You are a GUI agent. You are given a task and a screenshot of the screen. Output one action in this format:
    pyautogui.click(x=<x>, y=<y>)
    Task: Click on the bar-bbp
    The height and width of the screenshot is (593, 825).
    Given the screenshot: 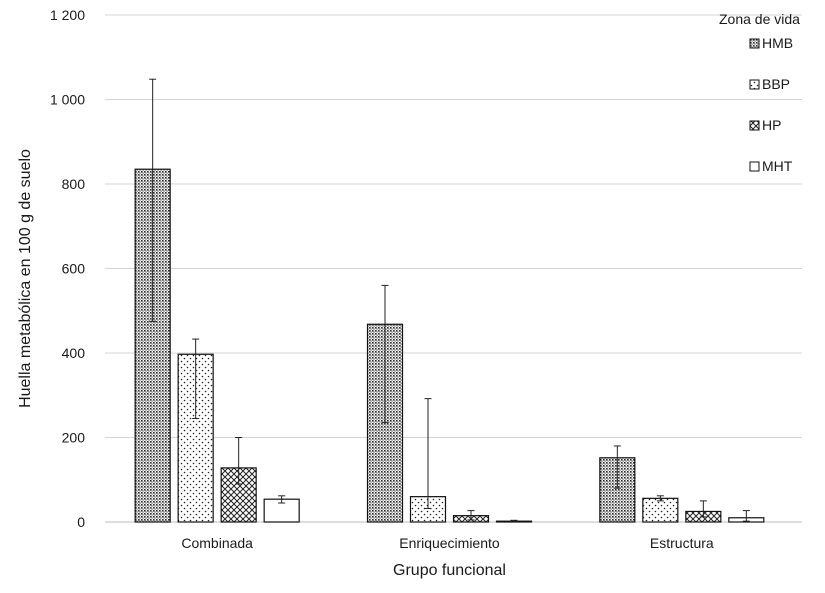 What is the action you would take?
    pyautogui.click(x=660, y=510)
    